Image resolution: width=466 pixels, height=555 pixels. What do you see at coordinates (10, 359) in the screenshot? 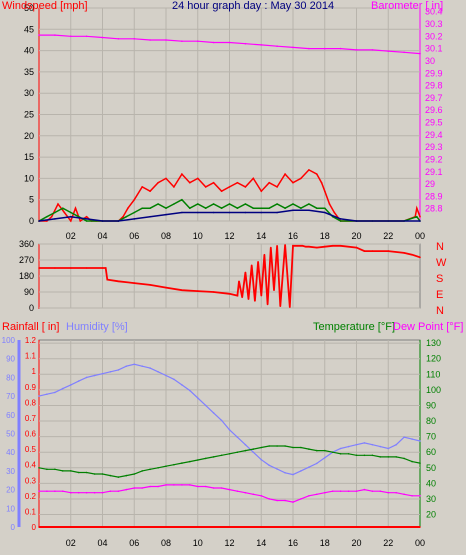
I see `humidity-tick-label: 90` at bounding box center [10, 359].